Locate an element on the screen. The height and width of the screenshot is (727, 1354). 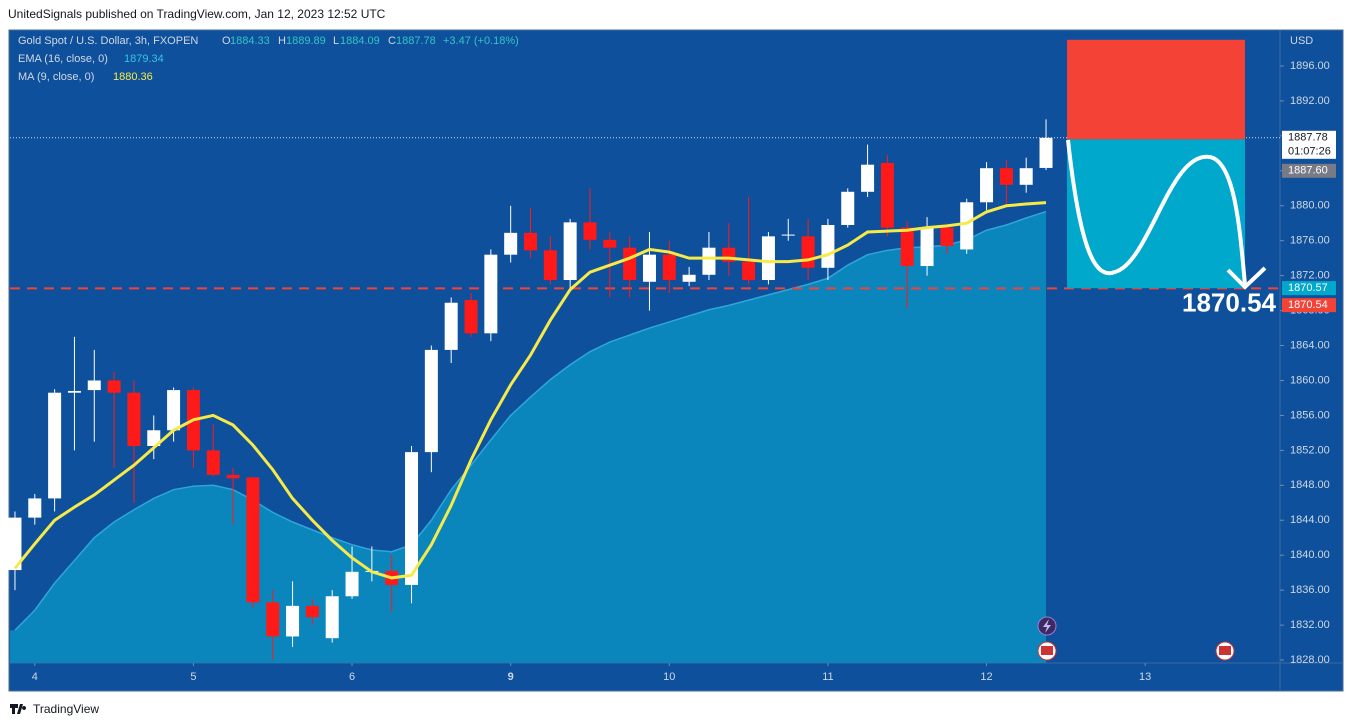
stop-zone is located at coordinates (1156, 89).